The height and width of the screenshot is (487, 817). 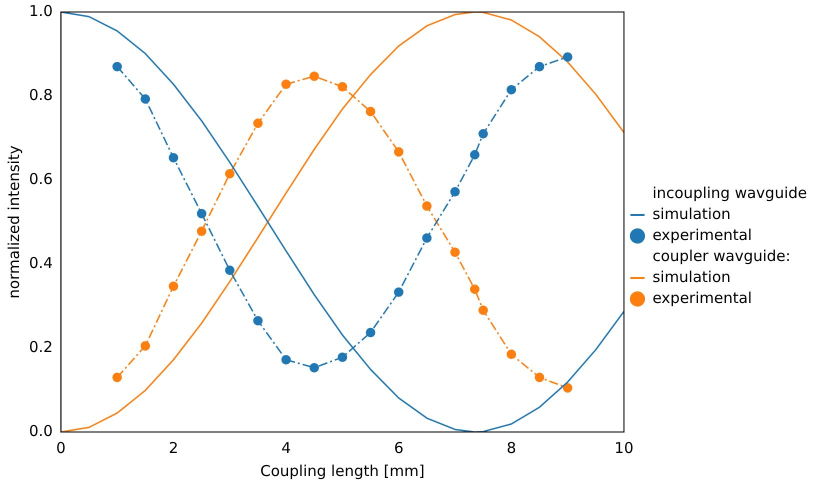 What do you see at coordinates (624, 447) in the screenshot?
I see `x-tick-label: 10` at bounding box center [624, 447].